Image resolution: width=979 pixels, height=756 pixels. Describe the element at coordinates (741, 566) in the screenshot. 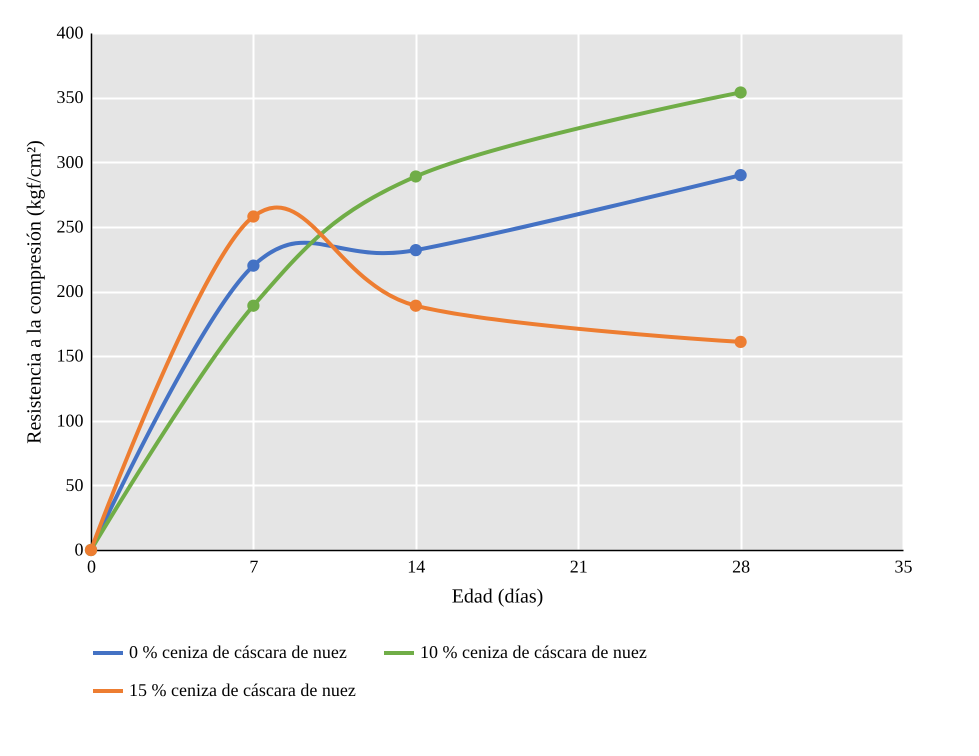

I see `x-tick-label: 28` at that location.